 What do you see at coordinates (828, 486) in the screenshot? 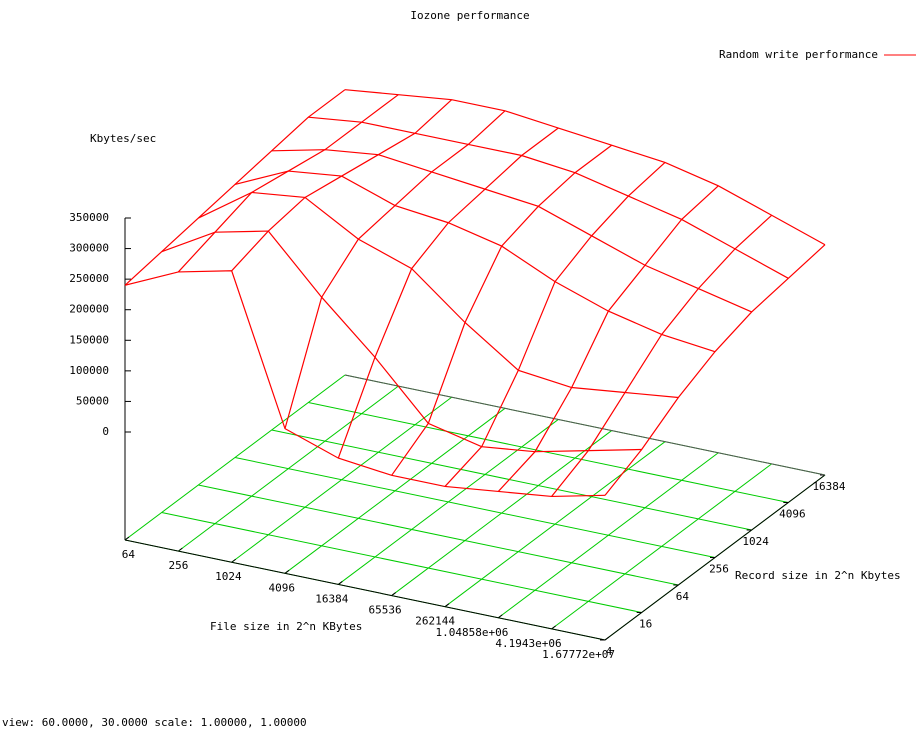
I see `y-tick-label: 16384` at bounding box center [828, 486].